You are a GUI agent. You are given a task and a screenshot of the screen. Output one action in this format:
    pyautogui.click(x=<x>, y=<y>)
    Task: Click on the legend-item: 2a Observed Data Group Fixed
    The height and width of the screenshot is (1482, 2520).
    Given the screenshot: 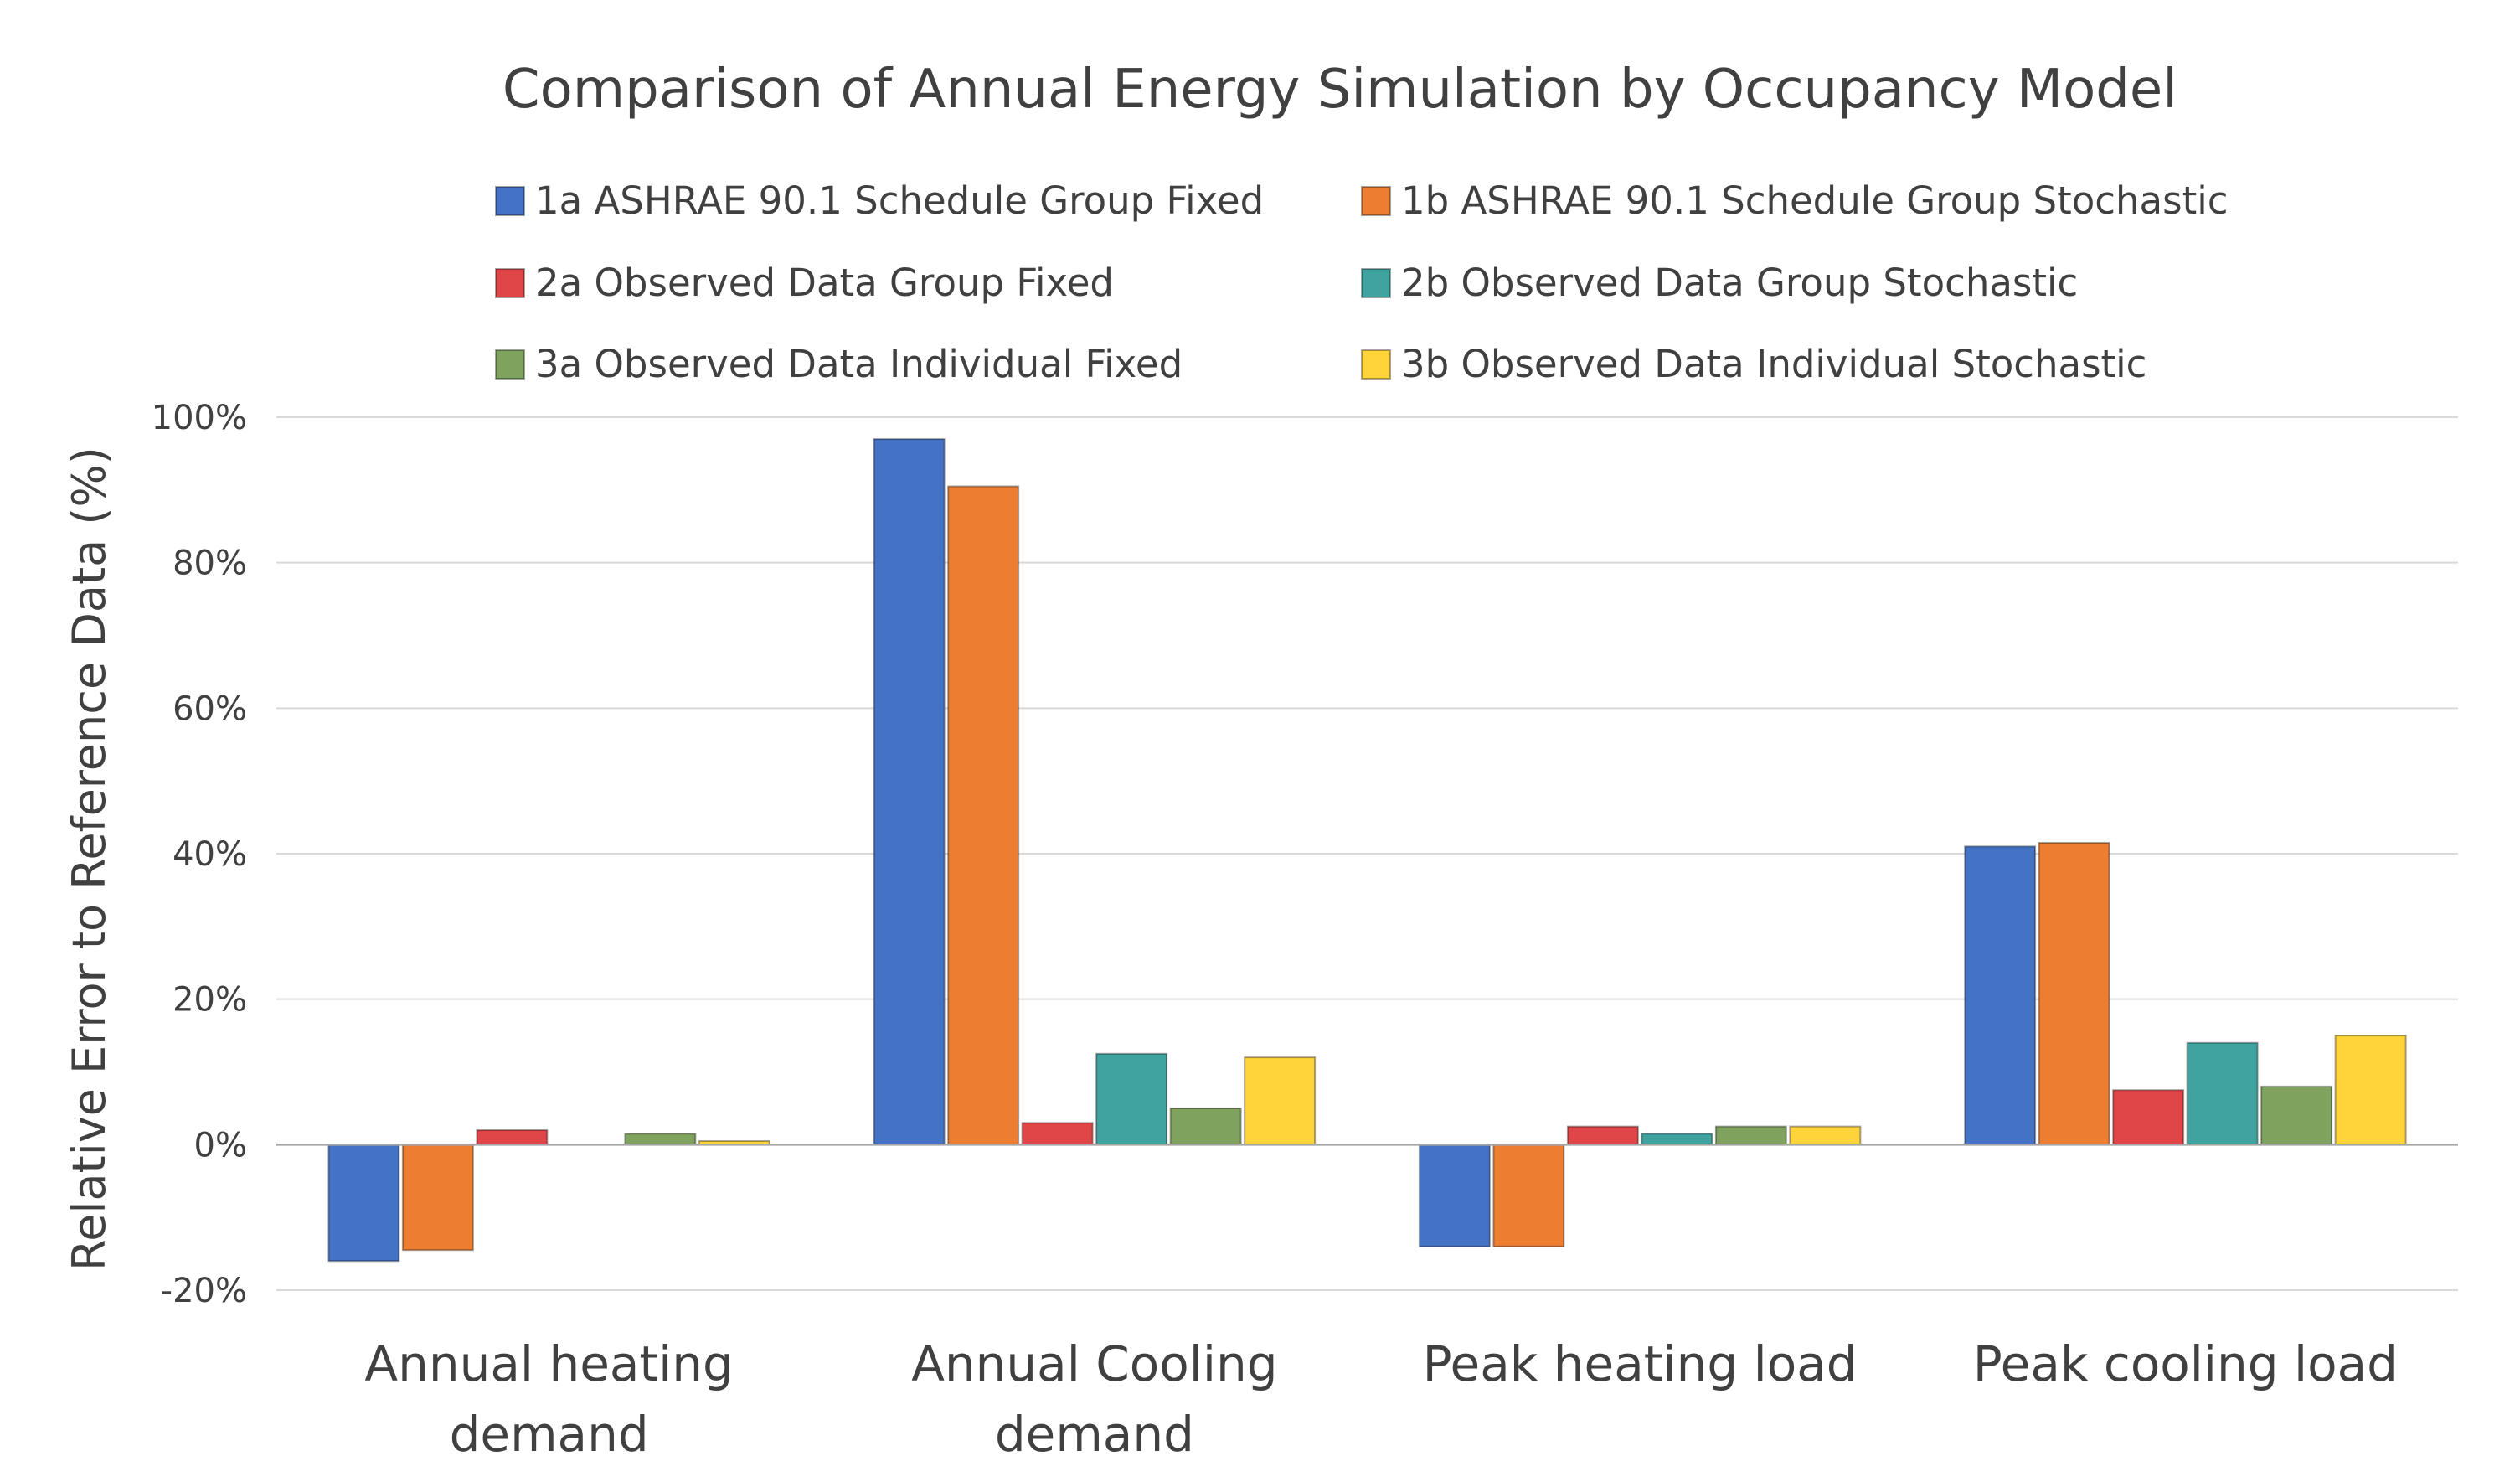 What is the action you would take?
    pyautogui.click(x=804, y=283)
    